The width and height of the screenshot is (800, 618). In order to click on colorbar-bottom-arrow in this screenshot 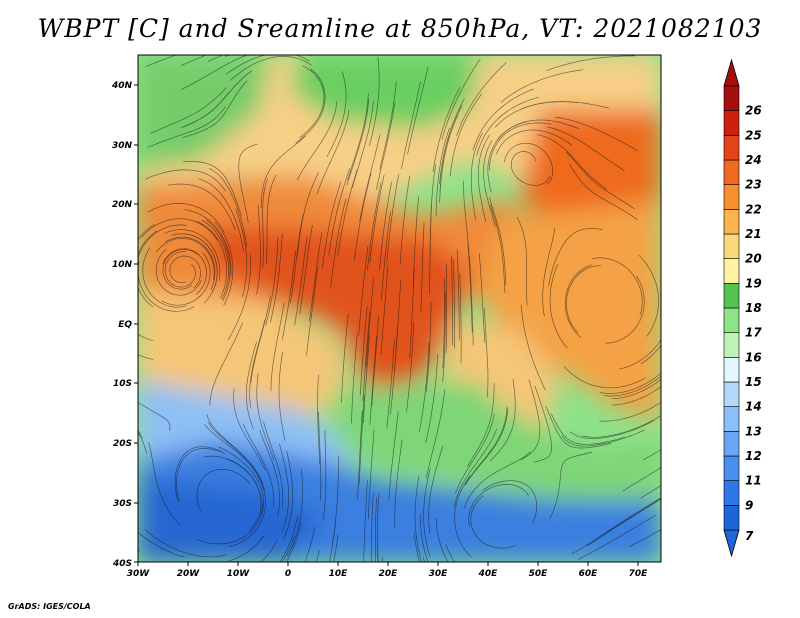, I will do `click(731, 543)`.